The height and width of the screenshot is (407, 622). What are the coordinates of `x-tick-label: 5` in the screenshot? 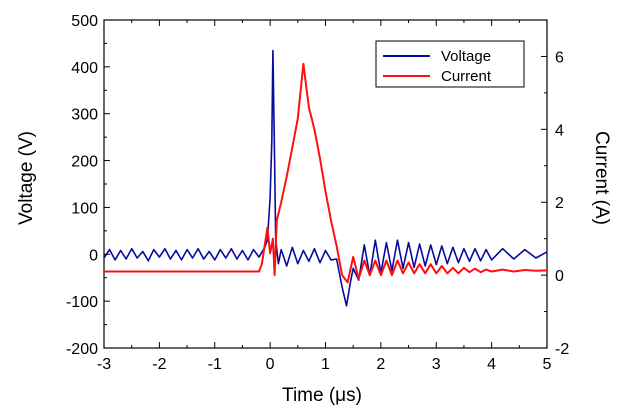 It's located at (547, 364).